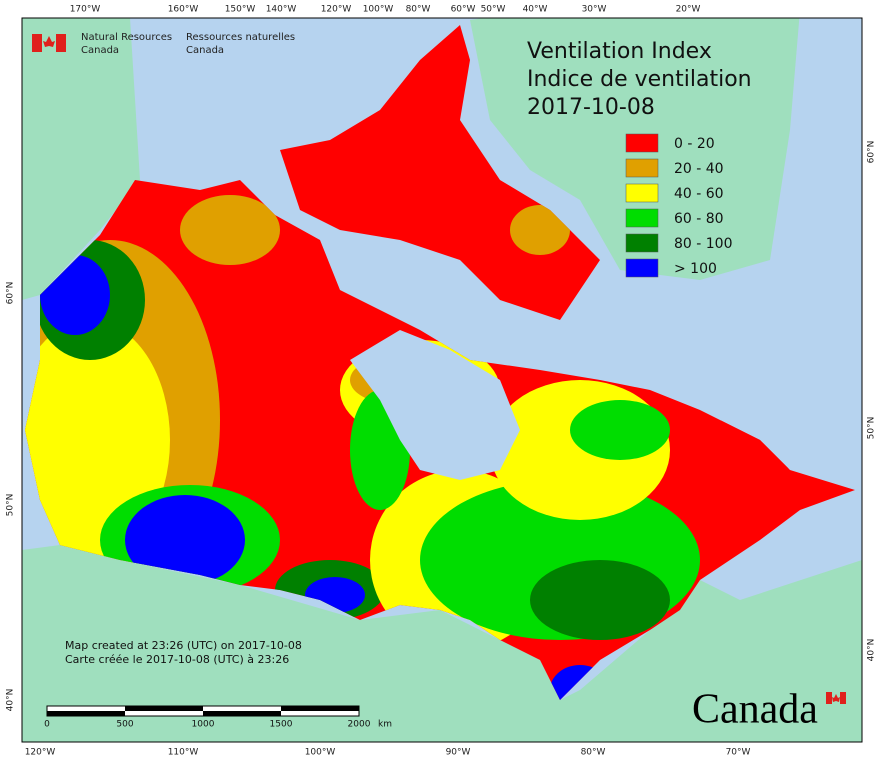 The width and height of the screenshot is (880, 764). I want to click on scale-label: 500, so click(124, 725).